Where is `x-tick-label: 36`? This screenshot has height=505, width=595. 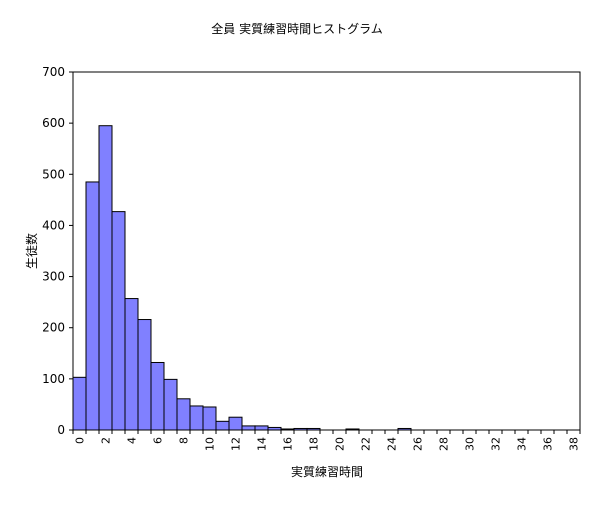 x-tick-label: 36 is located at coordinates (548, 444).